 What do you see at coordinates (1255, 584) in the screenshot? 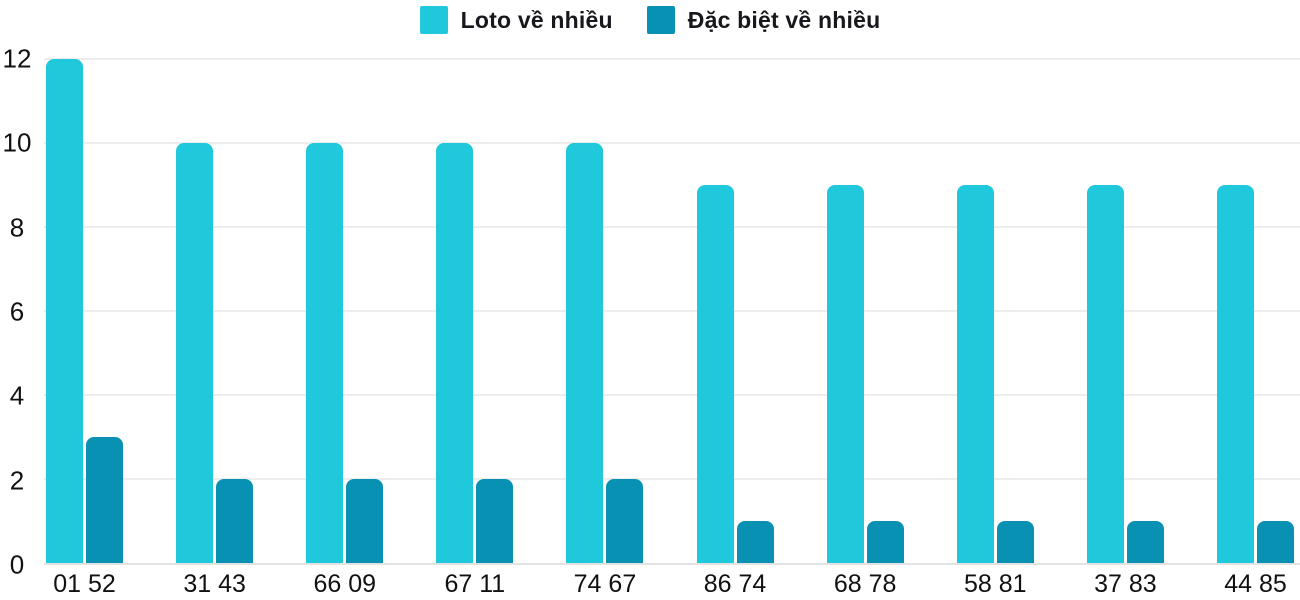
I see `x-axis-label: 44 85` at bounding box center [1255, 584].